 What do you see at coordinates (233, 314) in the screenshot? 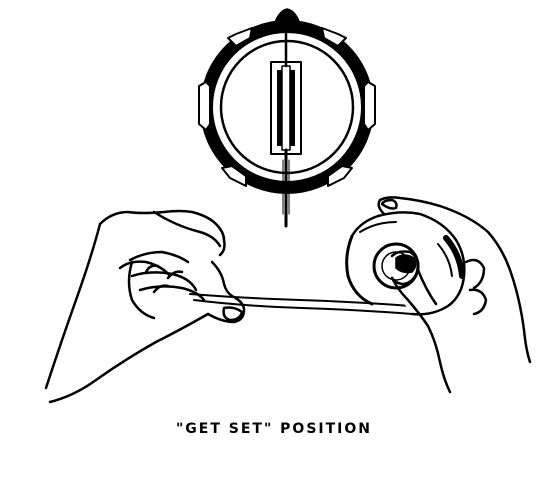
I see `left-thumbnail` at bounding box center [233, 314].